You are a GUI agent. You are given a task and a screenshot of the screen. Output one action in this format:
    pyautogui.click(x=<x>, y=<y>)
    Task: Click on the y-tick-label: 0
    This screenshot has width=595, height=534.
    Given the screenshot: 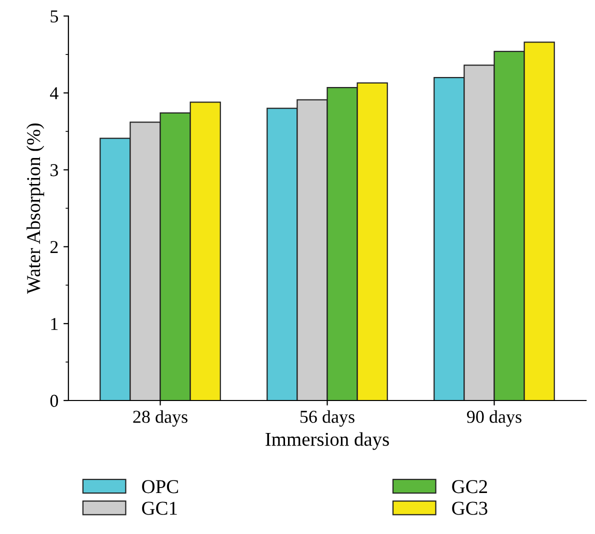 What is the action you would take?
    pyautogui.click(x=54, y=400)
    